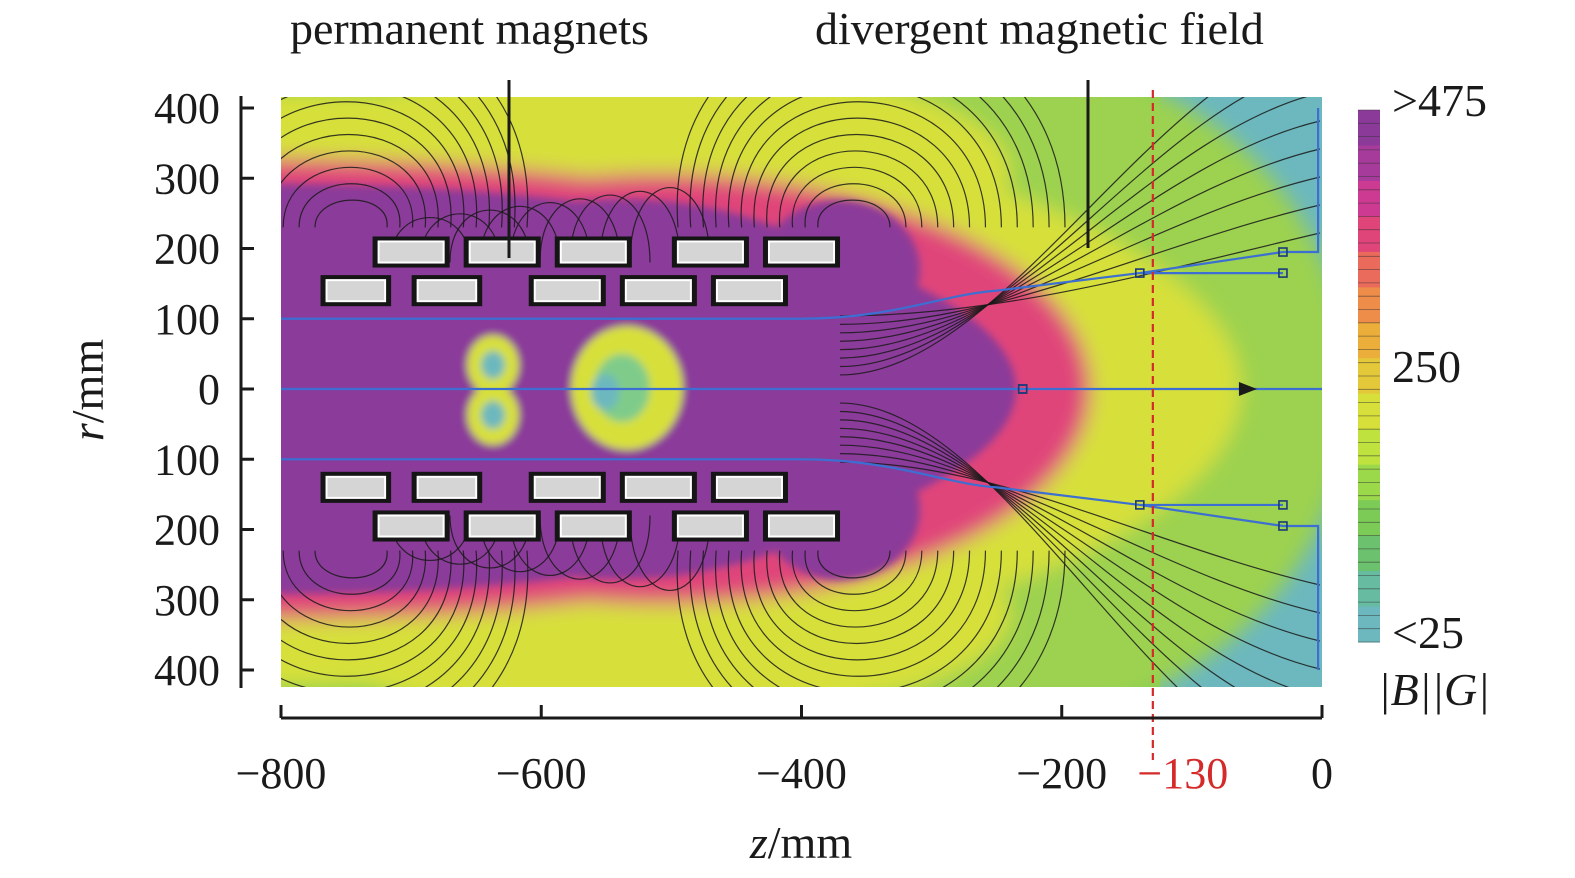 This screenshot has width=1575, height=878. What do you see at coordinates (1322, 773) in the screenshot?
I see `x-tick-label-4: 0` at bounding box center [1322, 773].